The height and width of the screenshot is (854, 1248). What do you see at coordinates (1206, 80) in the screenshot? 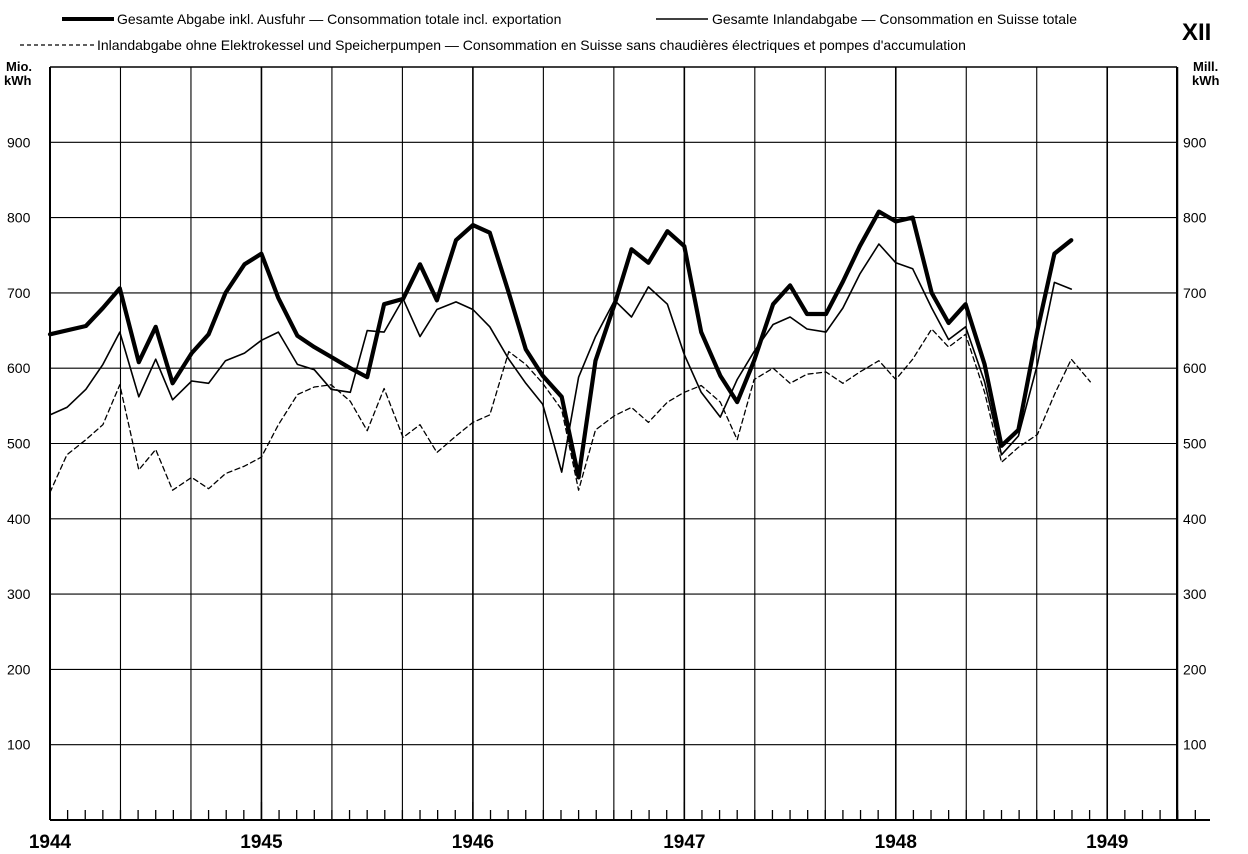
I see `y-unit-right-line2: kWh` at bounding box center [1206, 80].